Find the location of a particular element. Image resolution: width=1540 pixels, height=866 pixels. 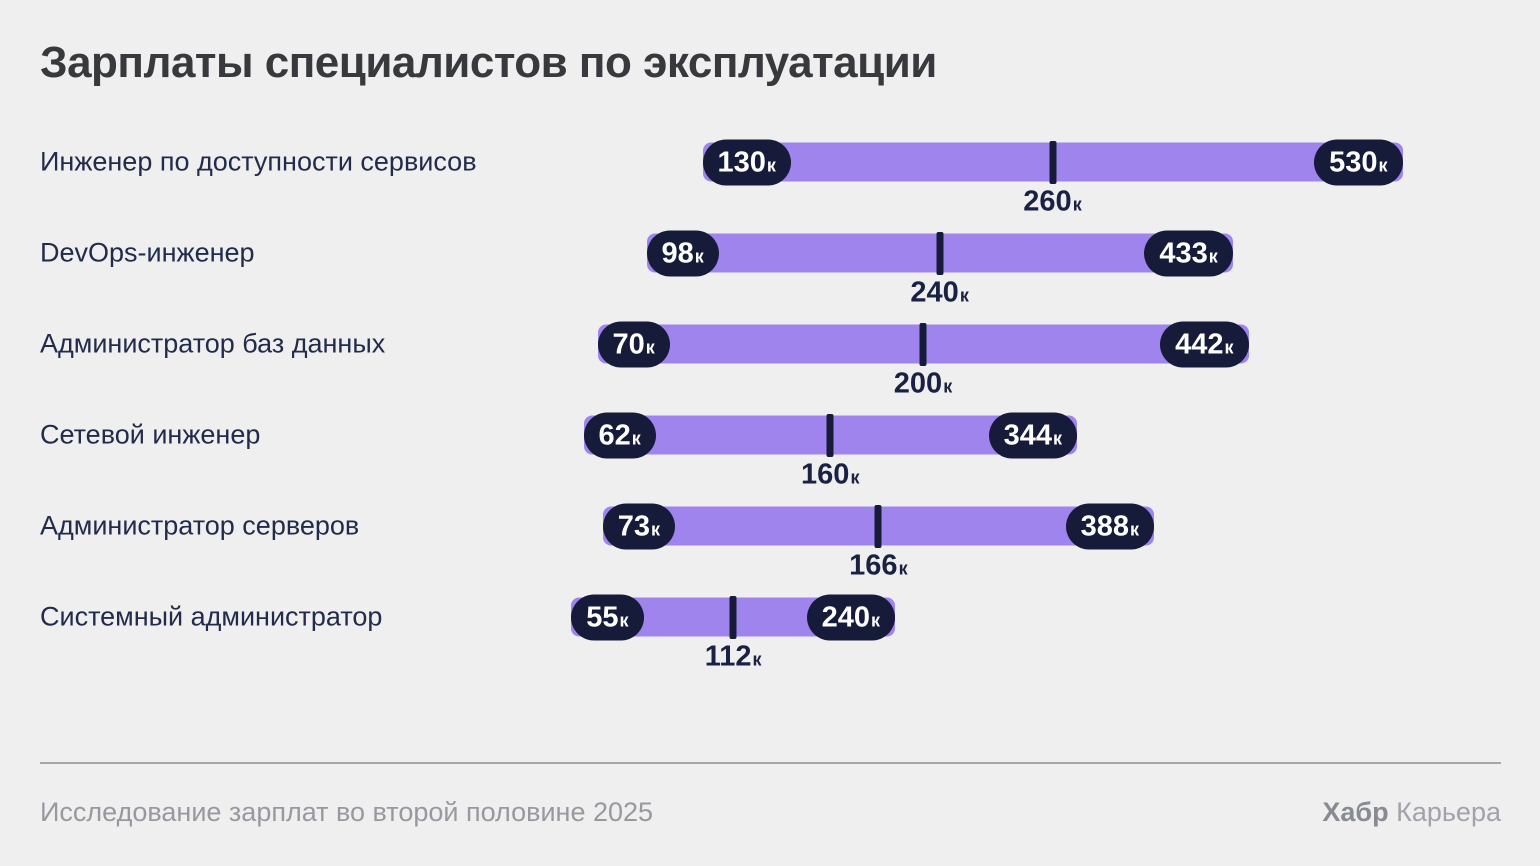

chart-row: Сетевой инженер 62 к 344 к 160 к is located at coordinates (770, 440).